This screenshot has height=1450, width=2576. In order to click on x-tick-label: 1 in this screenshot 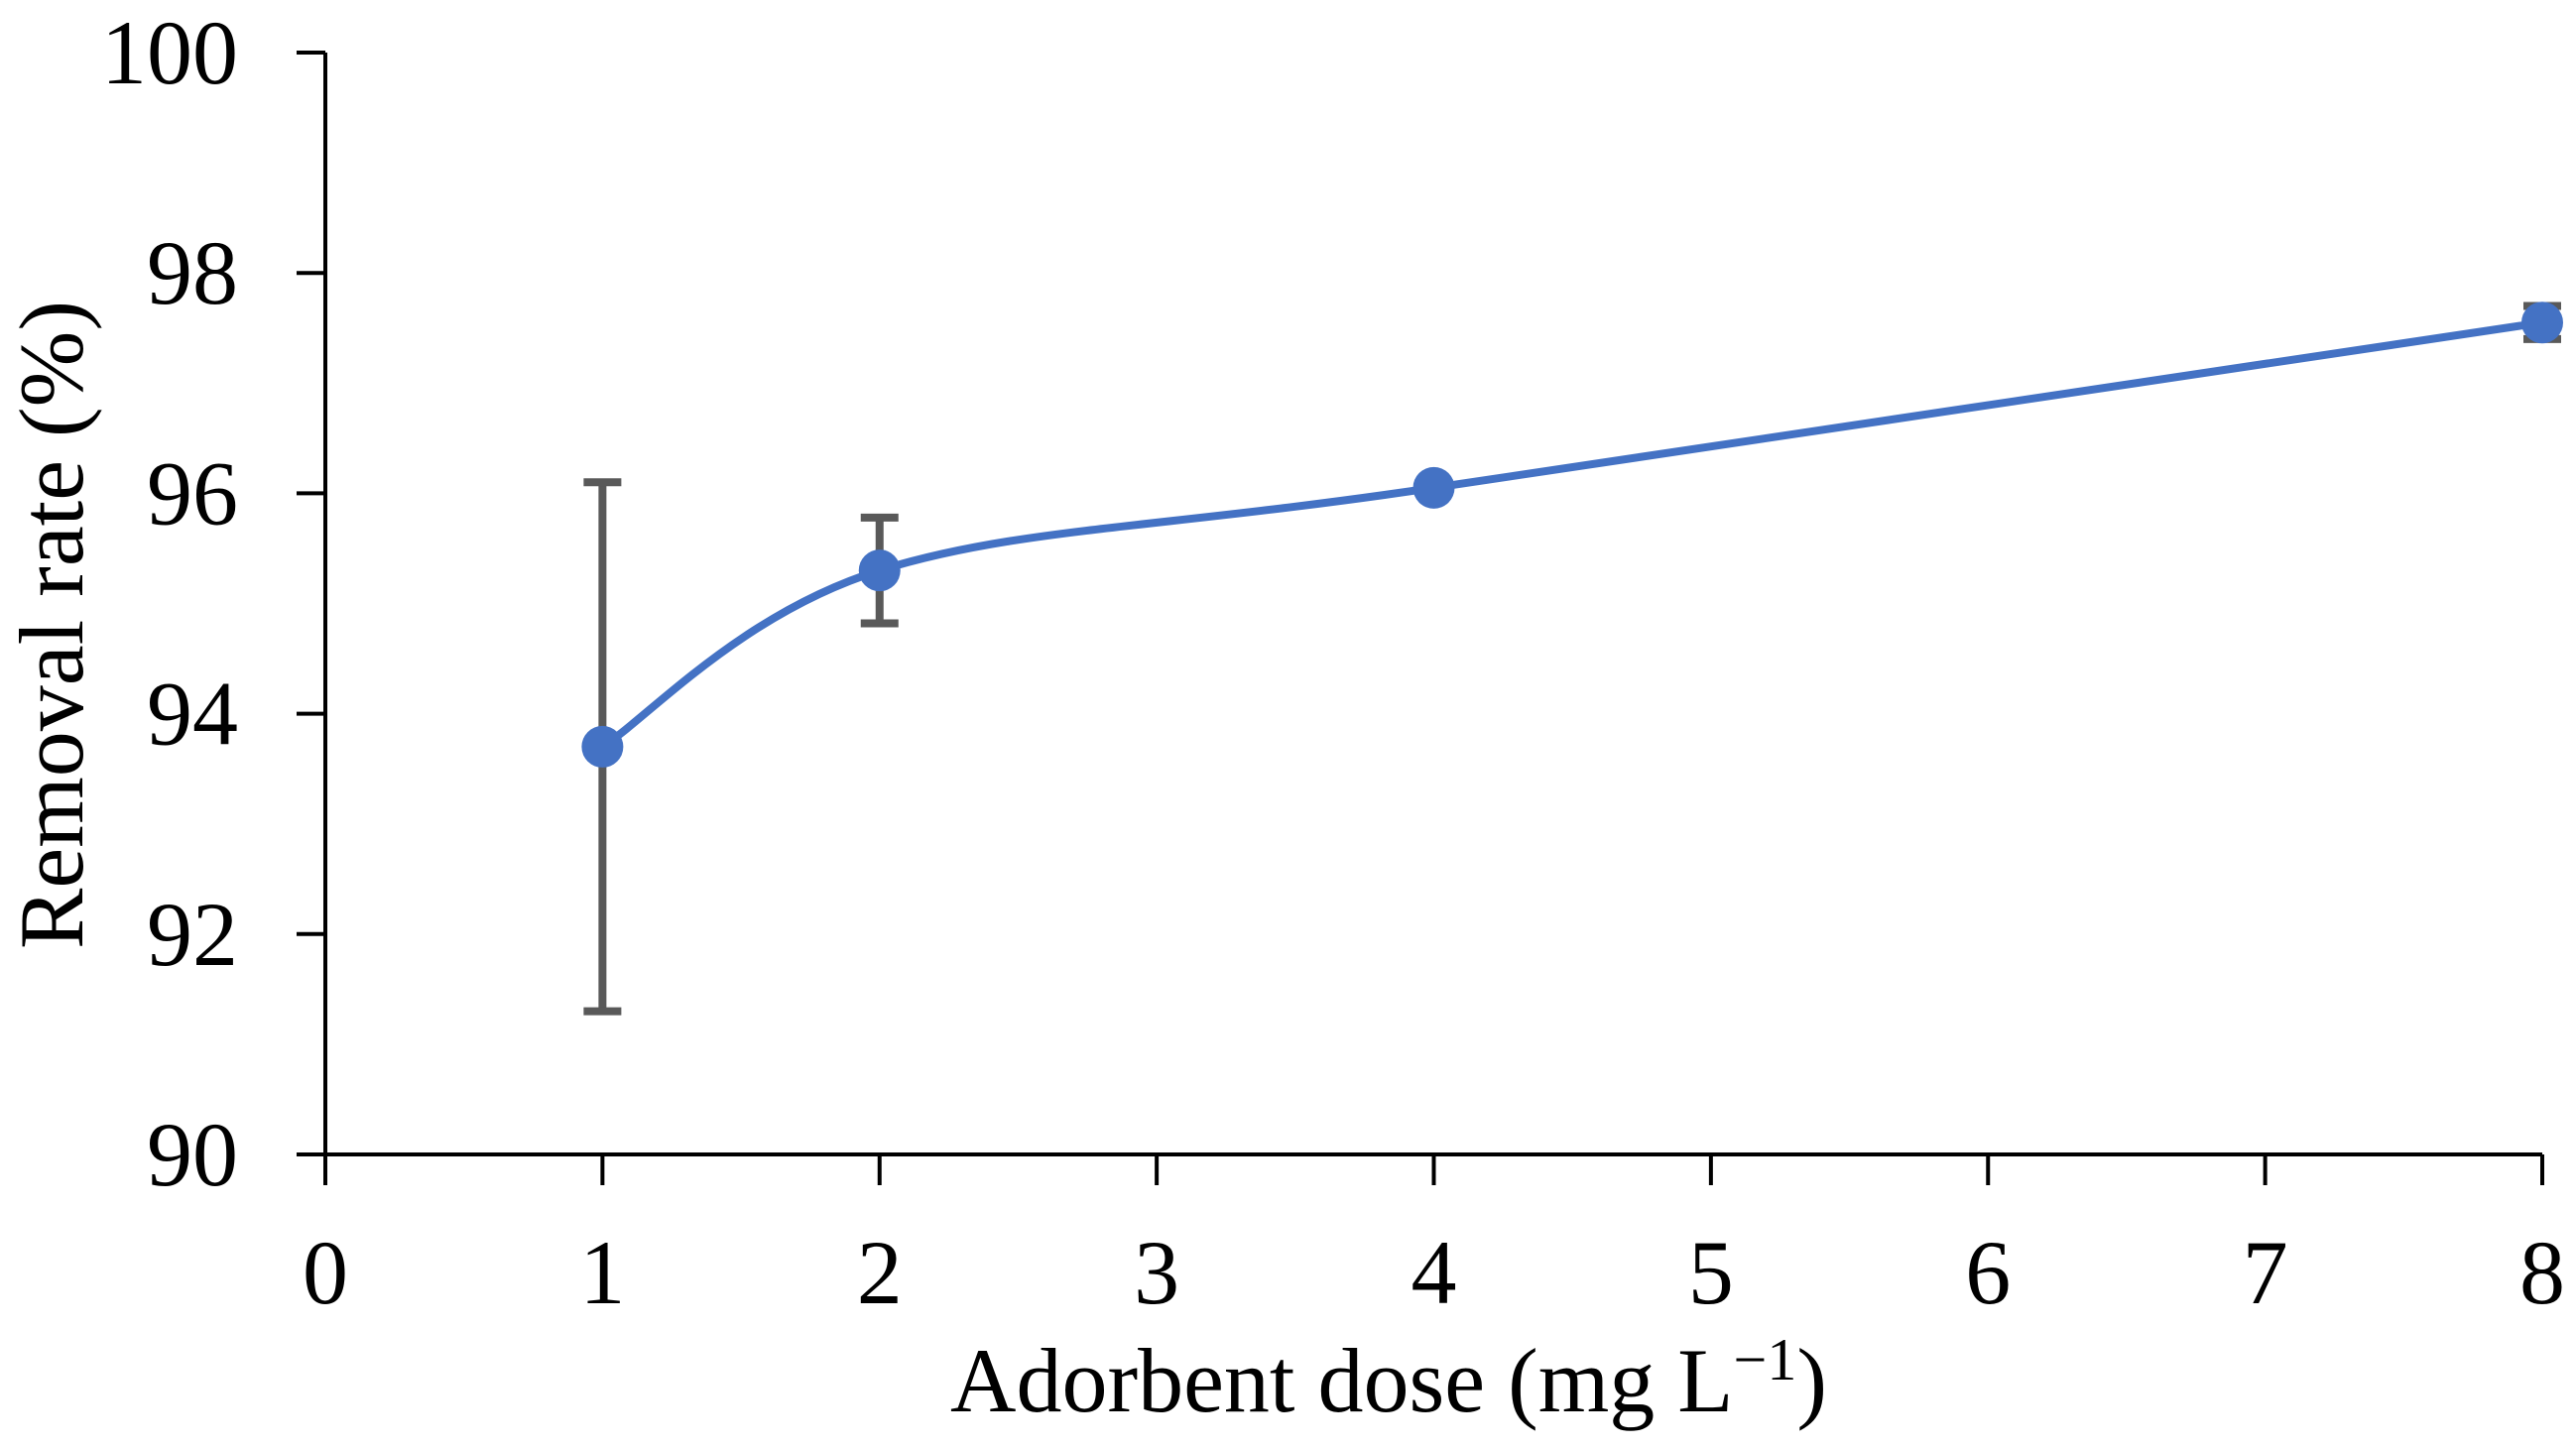, I will do `click(602, 1272)`.